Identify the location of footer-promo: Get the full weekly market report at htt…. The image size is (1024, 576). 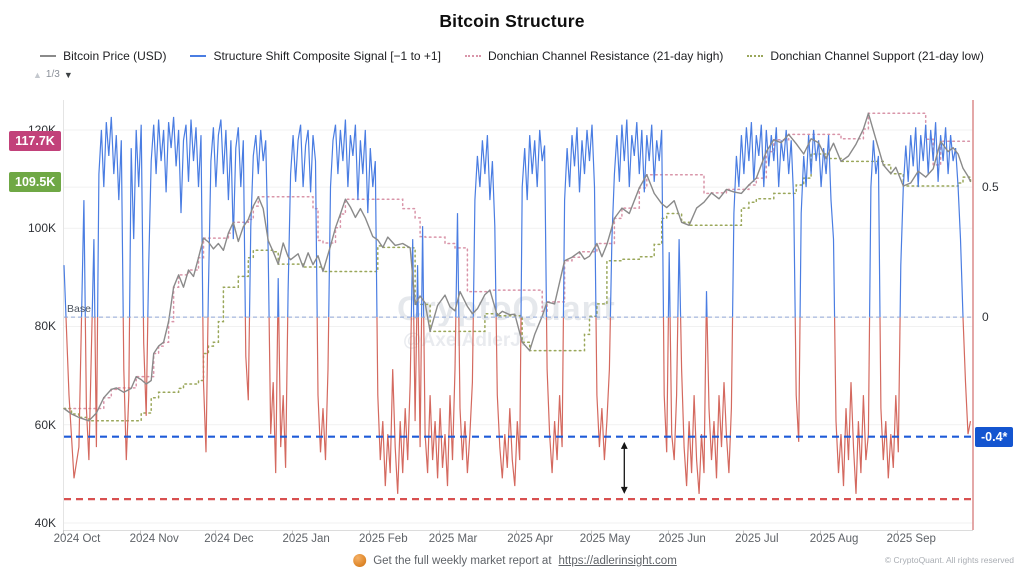
(515, 560).